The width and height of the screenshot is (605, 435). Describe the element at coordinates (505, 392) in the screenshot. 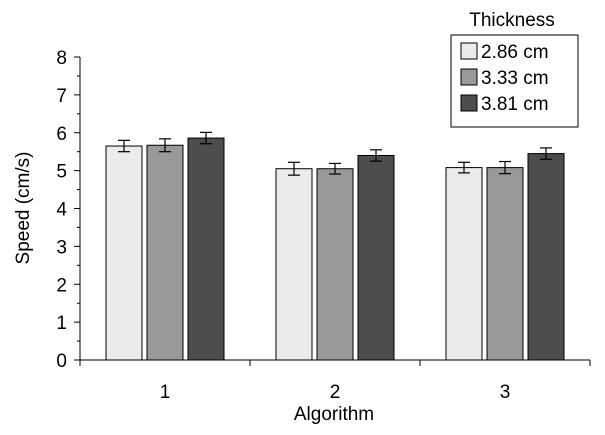

I see `x-tick-label: 3` at that location.